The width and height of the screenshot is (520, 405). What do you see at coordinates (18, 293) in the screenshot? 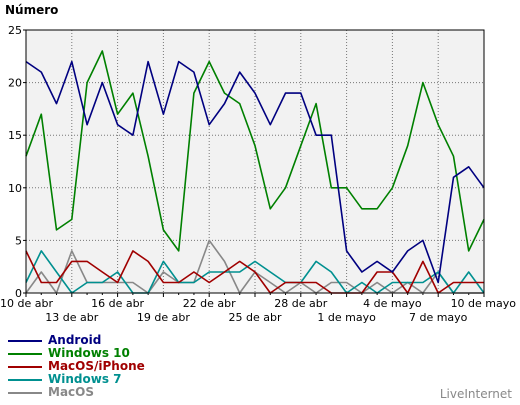
I see `y-tick-label: 0` at bounding box center [18, 293].